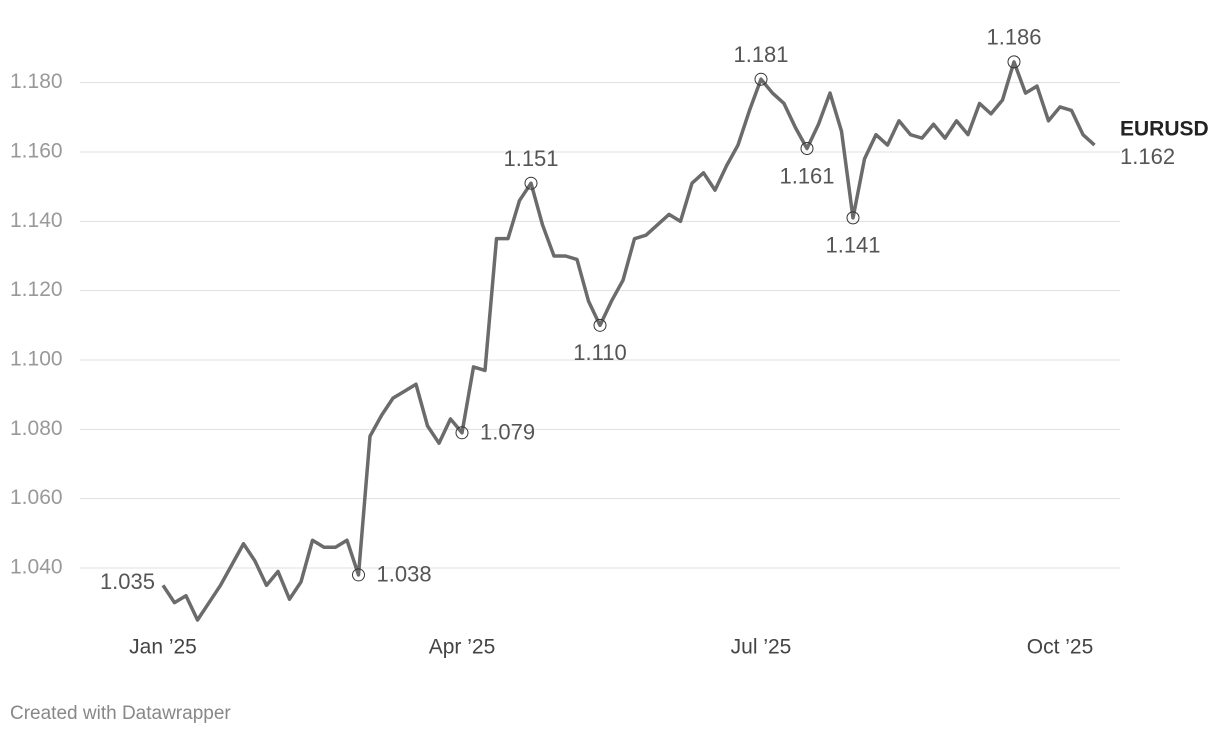  What do you see at coordinates (852, 245) in the screenshot?
I see `value-label: 1.141` at bounding box center [852, 245].